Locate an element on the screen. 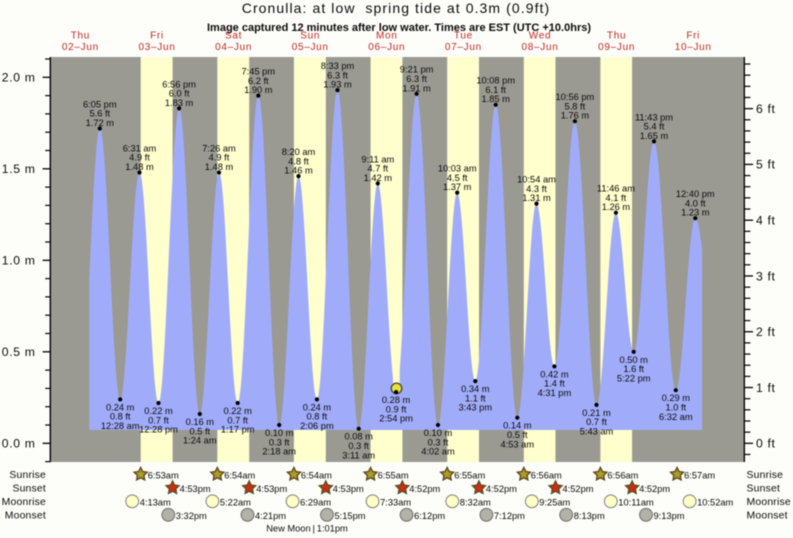 This screenshot has height=538, width=793. svg-text: 0.21 m is located at coordinates (596, 413).